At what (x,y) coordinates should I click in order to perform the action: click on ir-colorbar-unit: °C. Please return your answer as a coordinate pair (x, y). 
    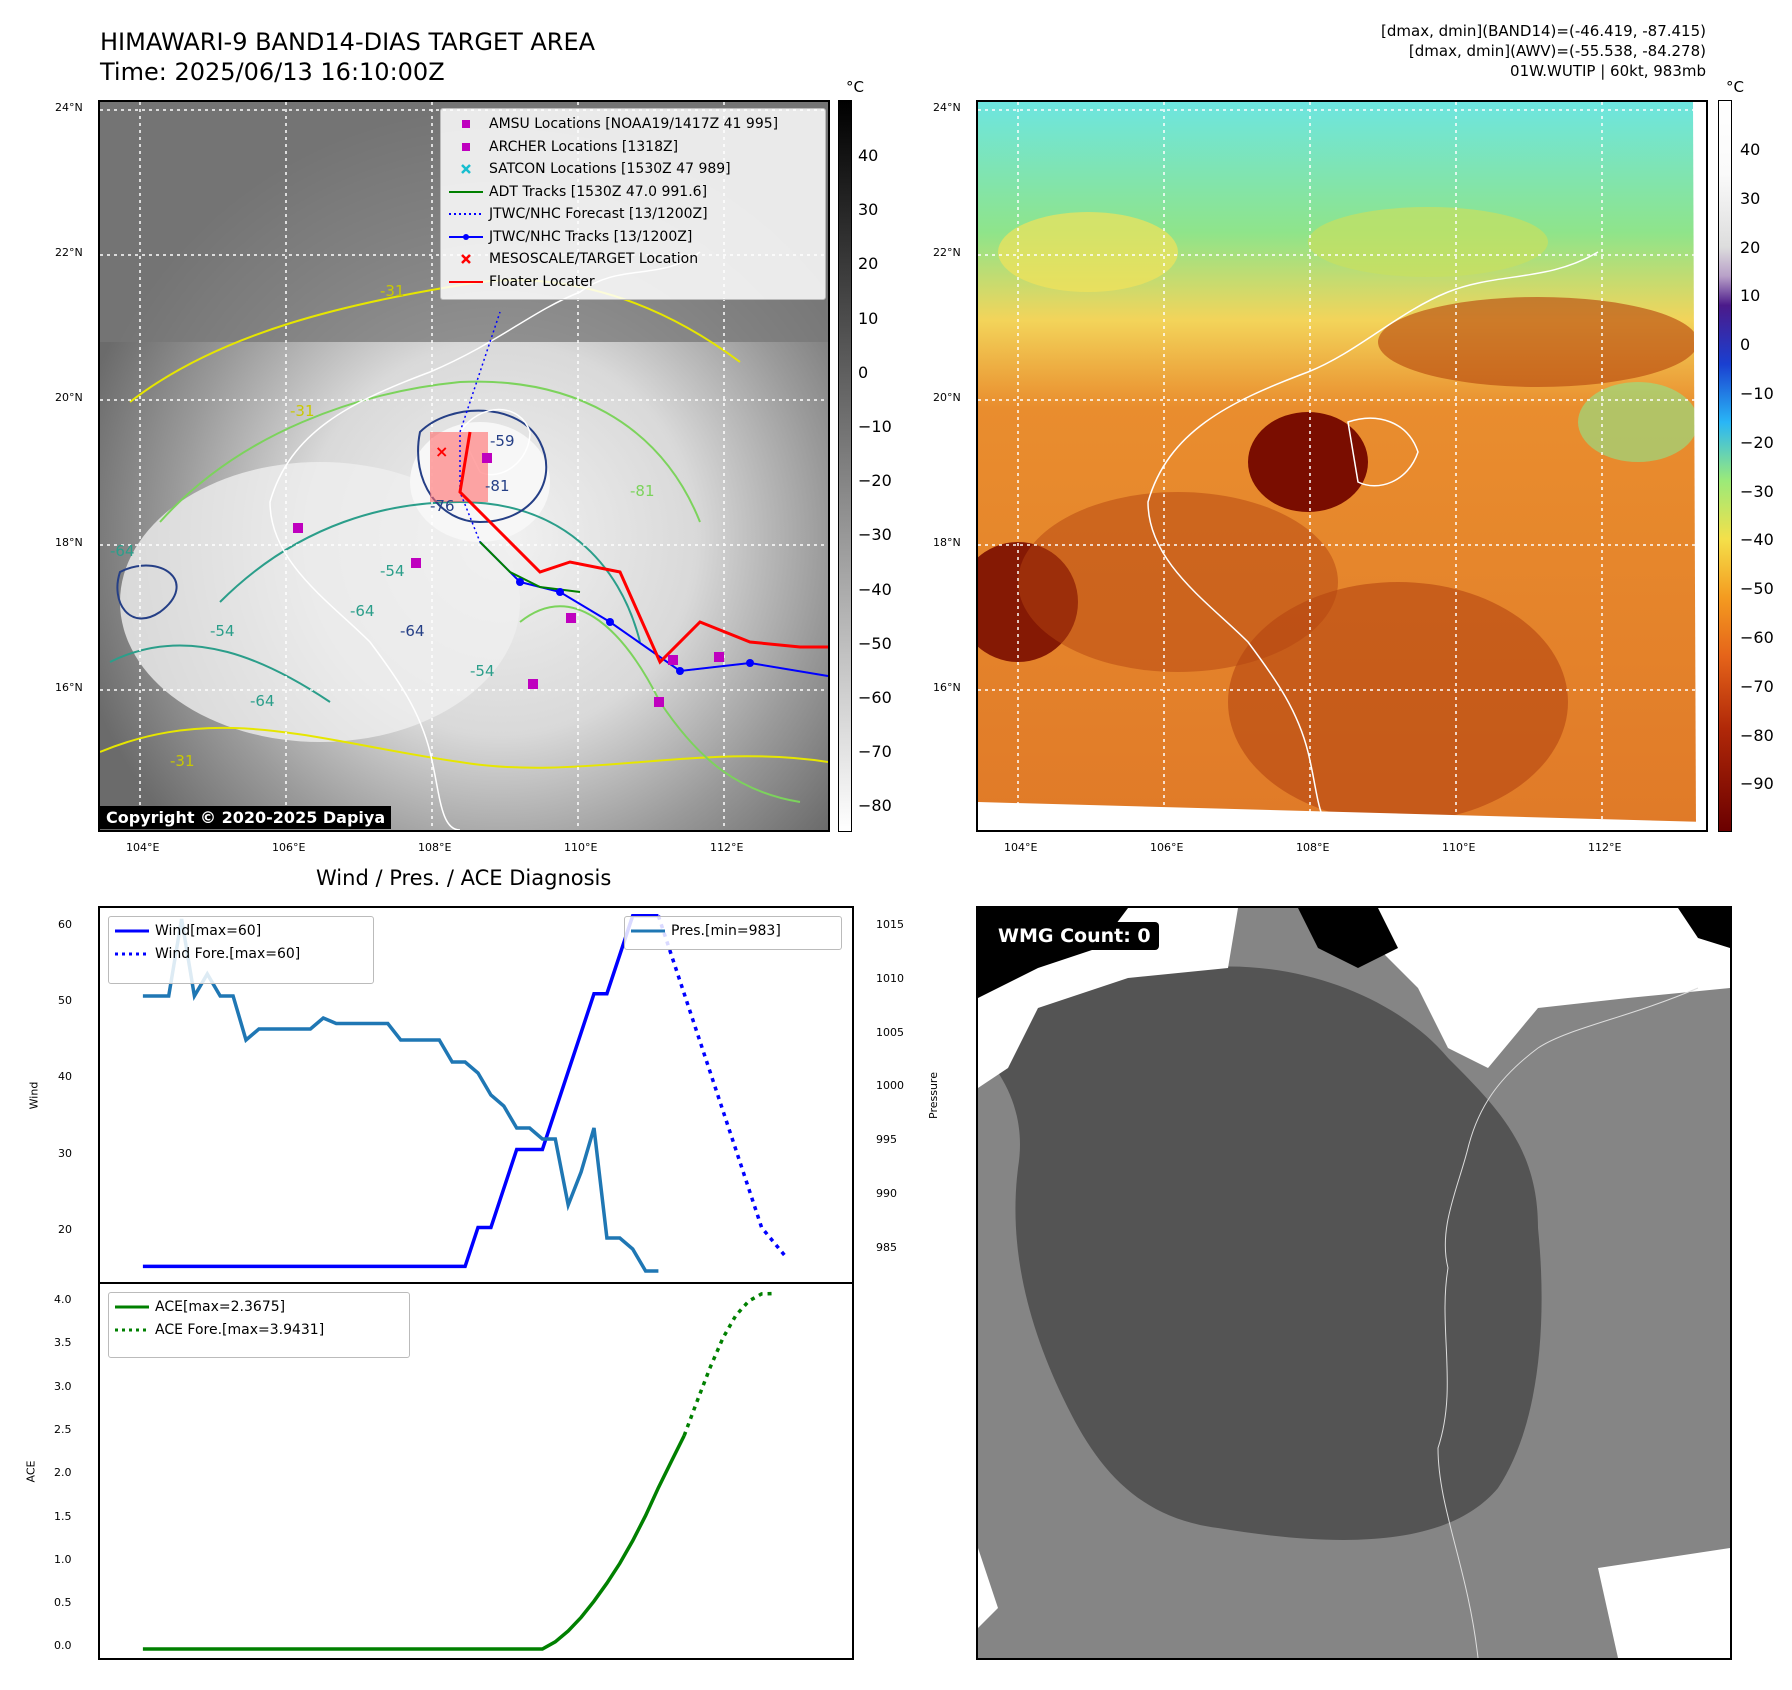
    Looking at the image, I should click on (855, 87).